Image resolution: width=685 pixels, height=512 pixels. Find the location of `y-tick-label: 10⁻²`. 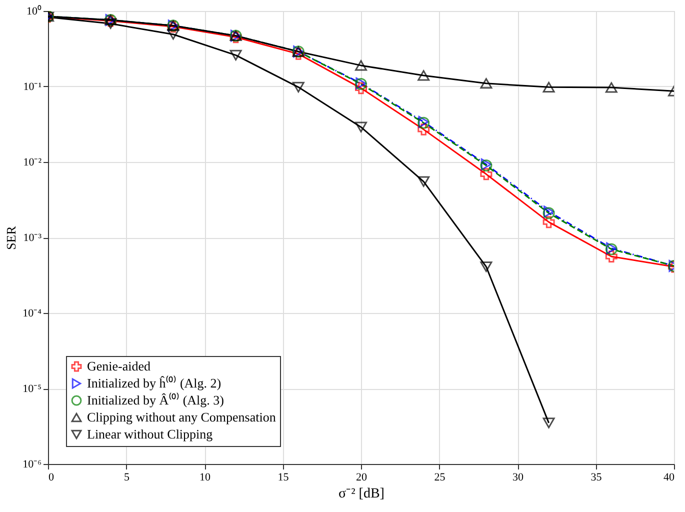

y-tick-label: 10⁻² is located at coordinates (32, 162).